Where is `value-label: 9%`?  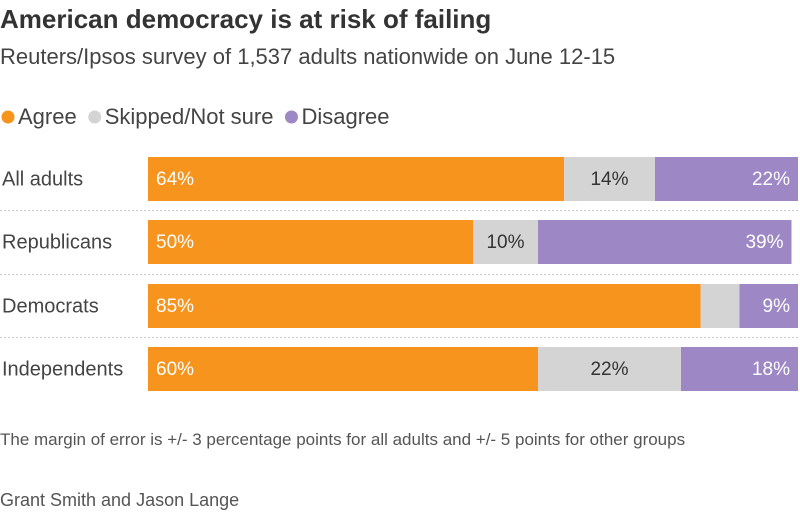
value-label: 9% is located at coordinates (777, 306).